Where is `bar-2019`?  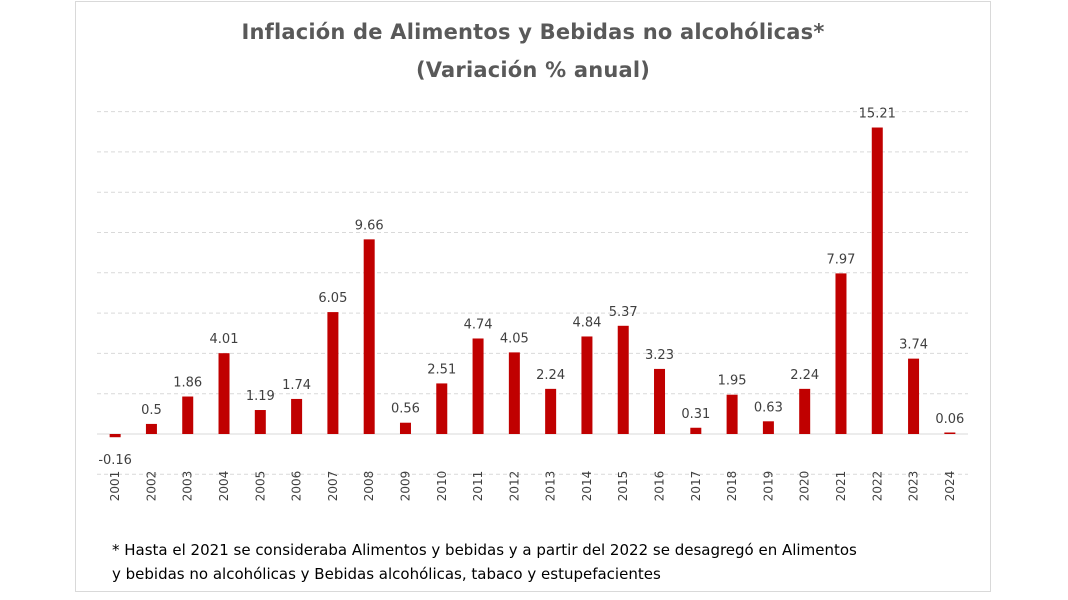 bar-2019 is located at coordinates (768, 427).